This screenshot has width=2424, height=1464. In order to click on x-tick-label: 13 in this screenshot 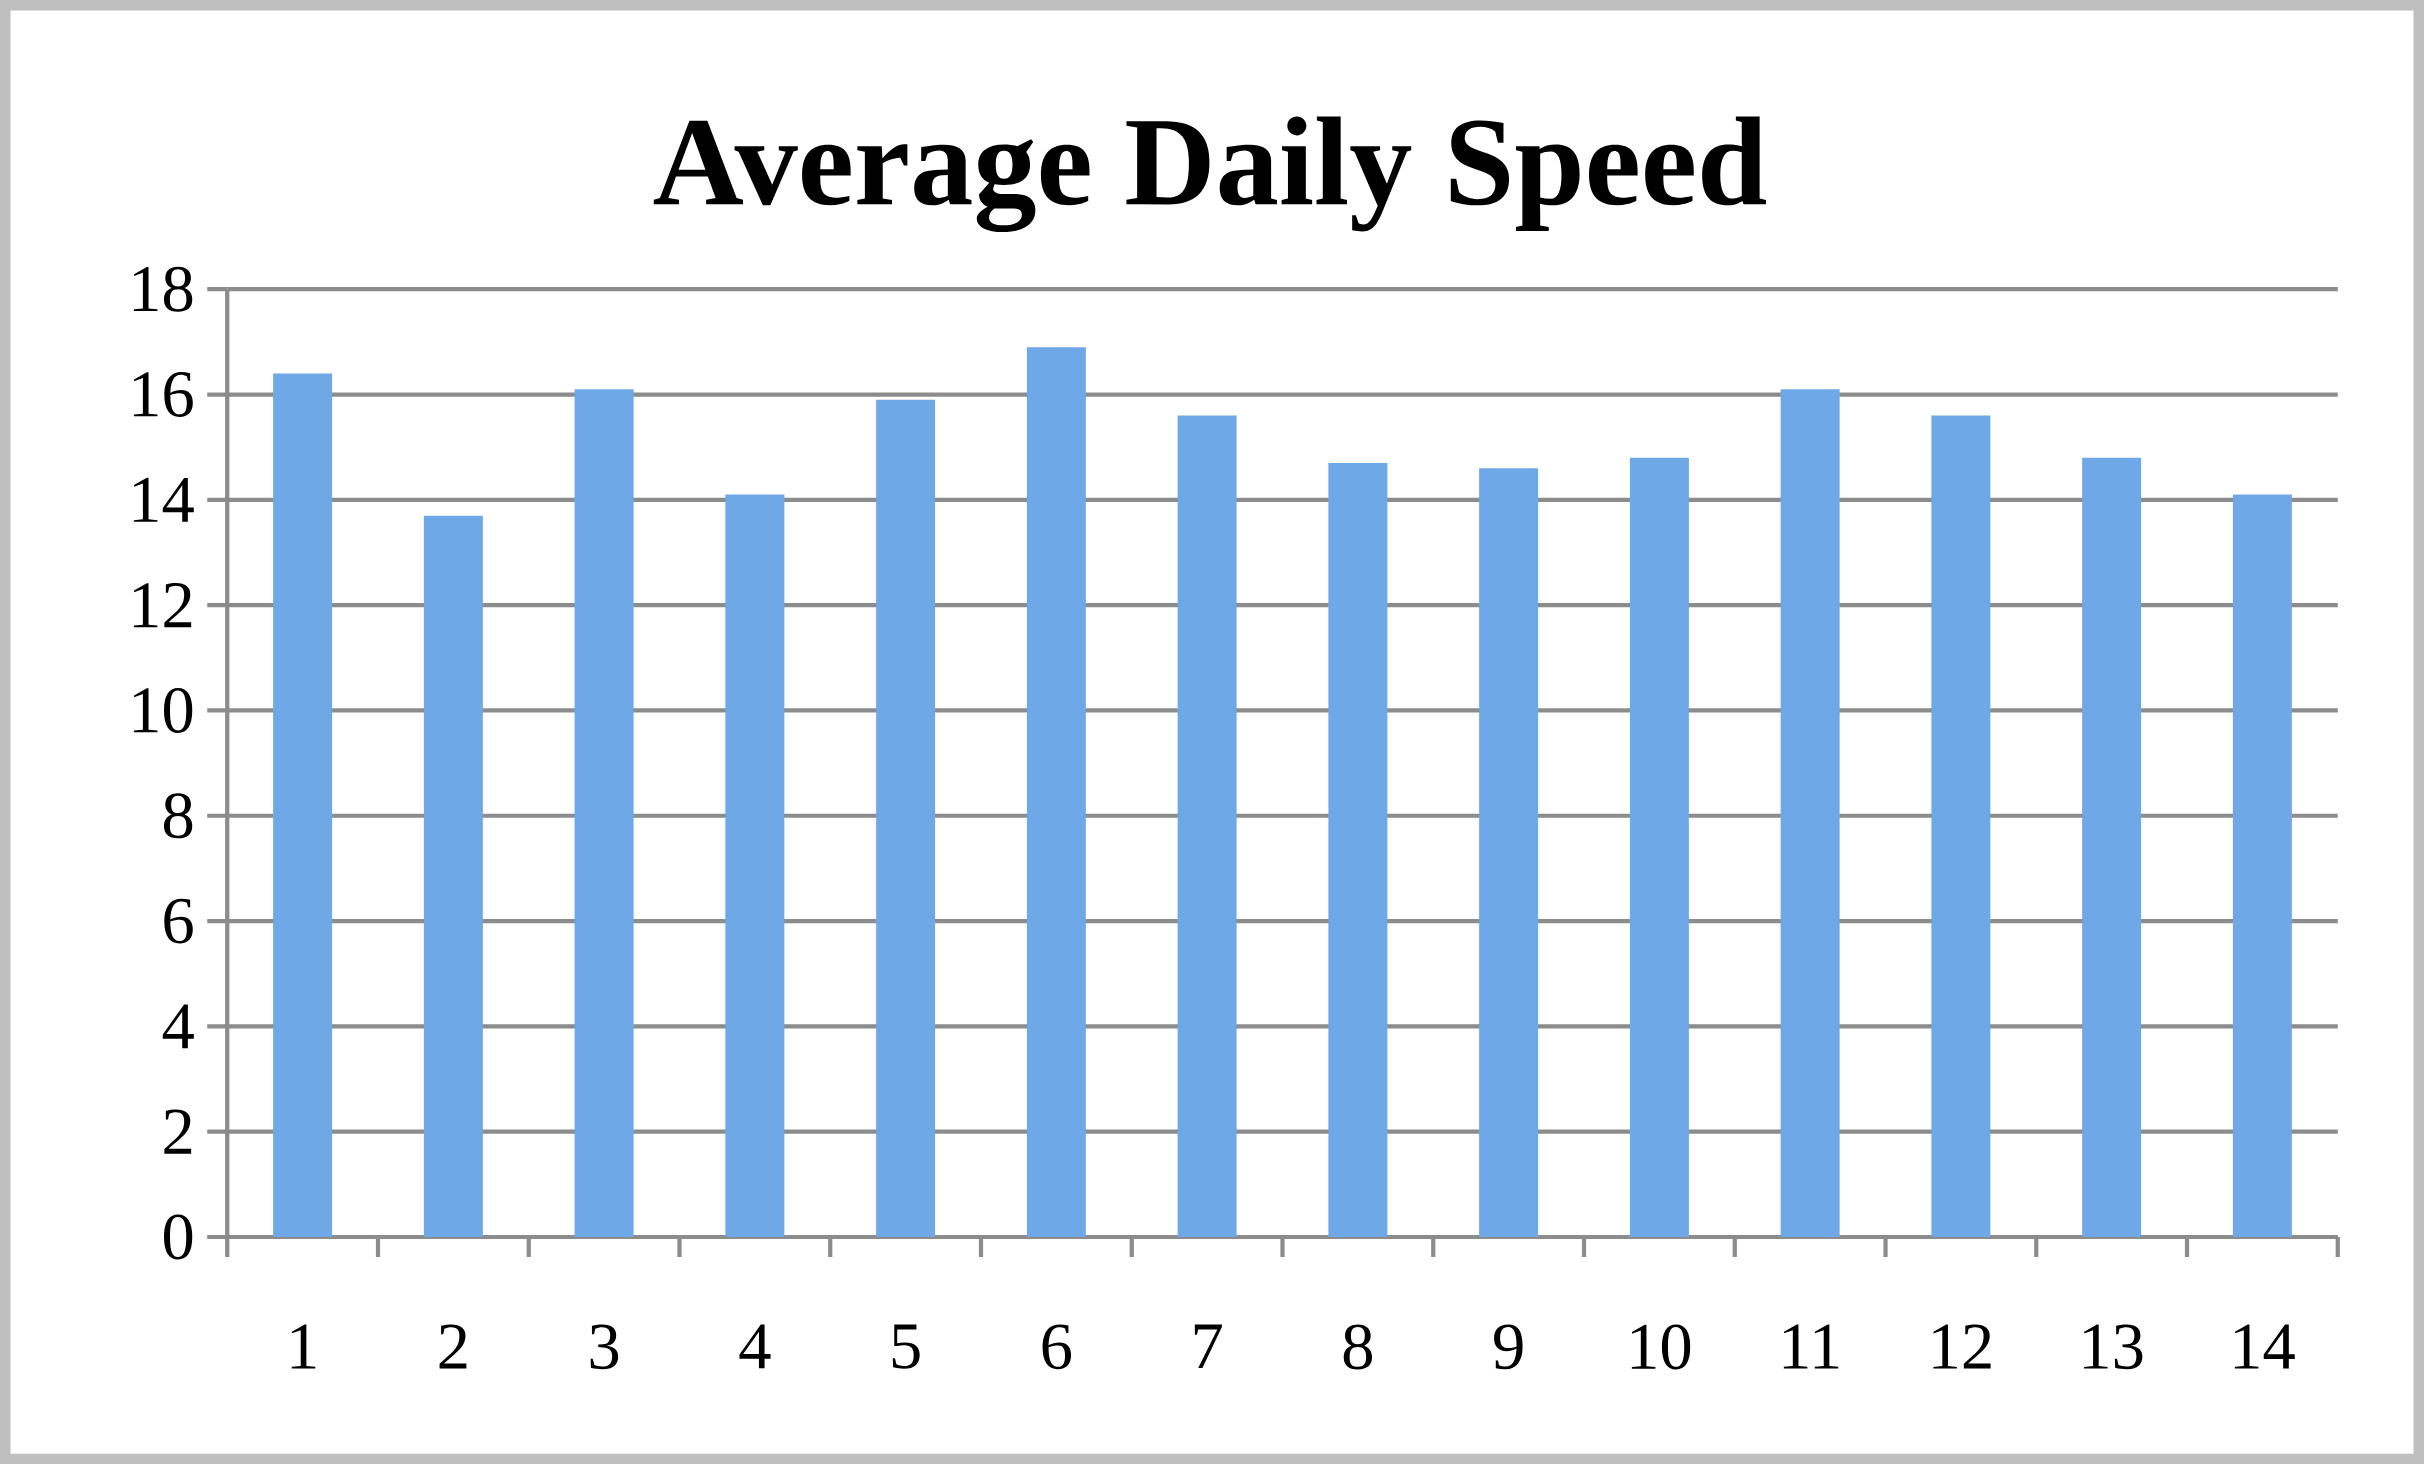, I will do `click(2113, 1347)`.